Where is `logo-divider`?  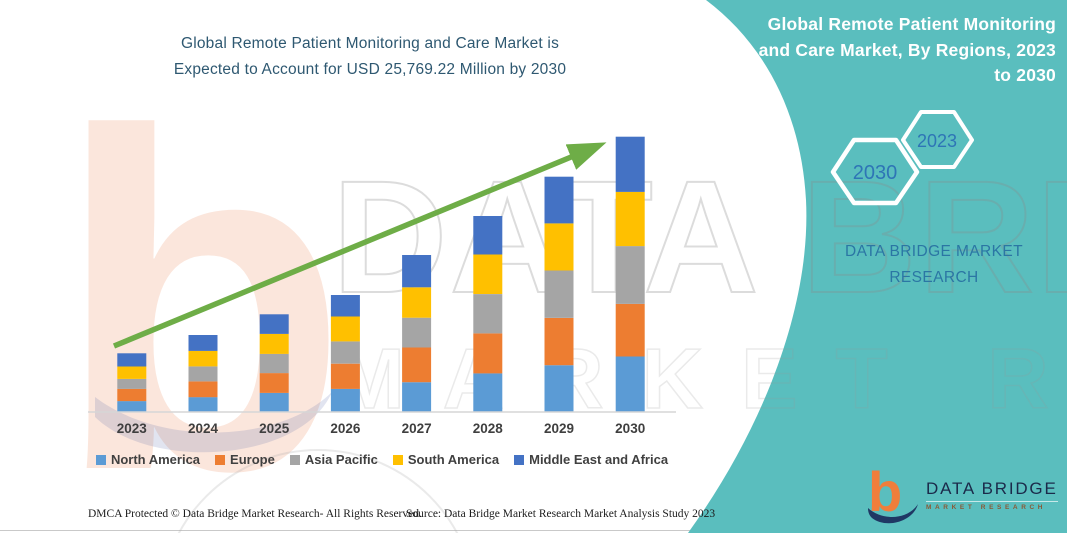 logo-divider is located at coordinates (992, 501).